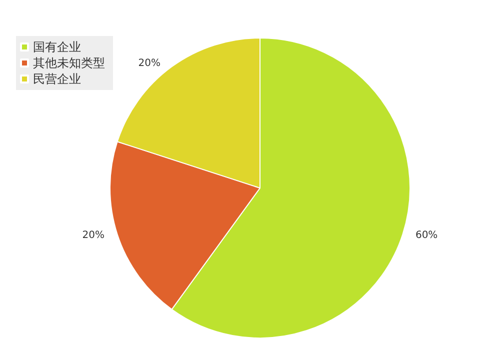 This screenshot has height=360, width=500. What do you see at coordinates (57, 79) in the screenshot?
I see `legend-label: 民营企业` at bounding box center [57, 79].